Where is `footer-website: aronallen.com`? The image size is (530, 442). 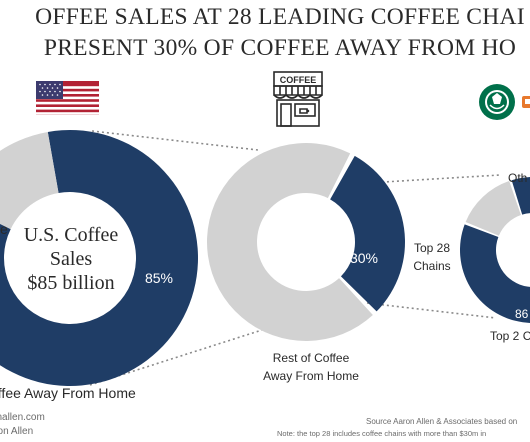 footer-website: aronallen.com is located at coordinates (22, 417).